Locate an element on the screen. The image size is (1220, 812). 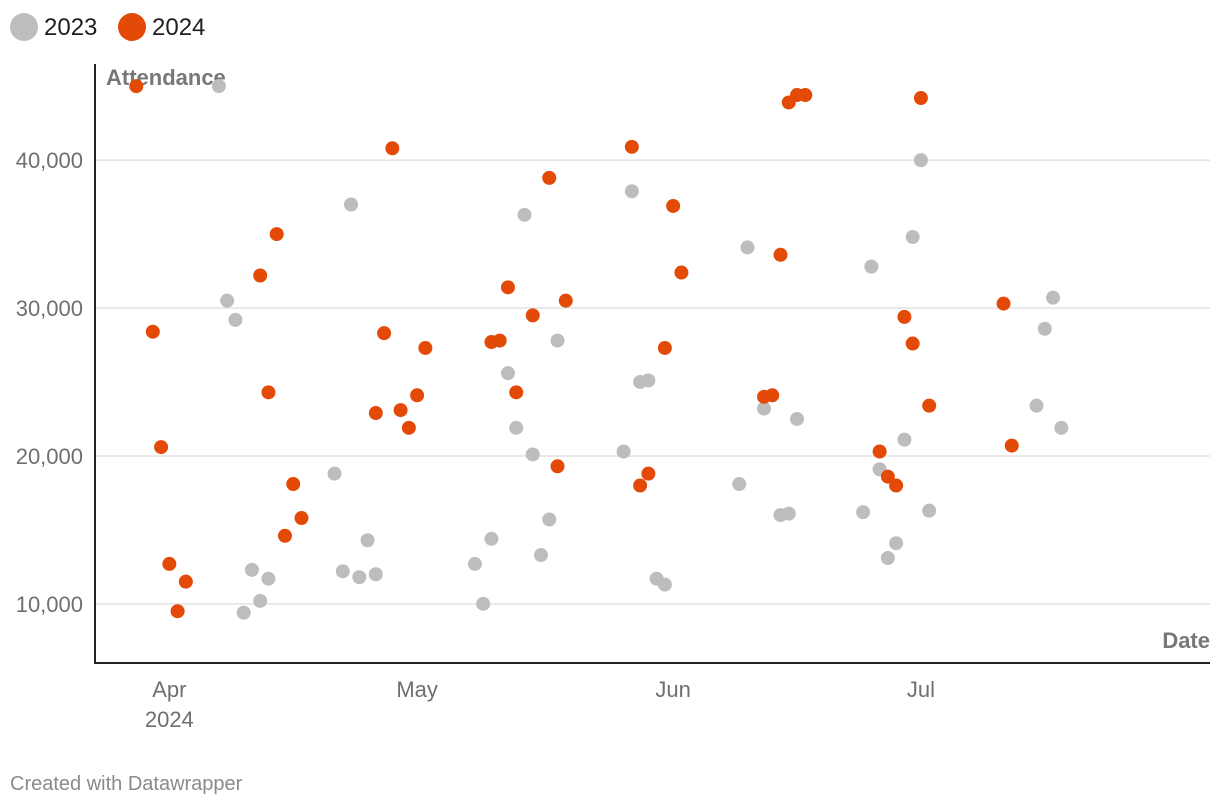
y-axis-ticks: 10,000 20,000 30,000 40,000 is located at coordinates (49, 382).